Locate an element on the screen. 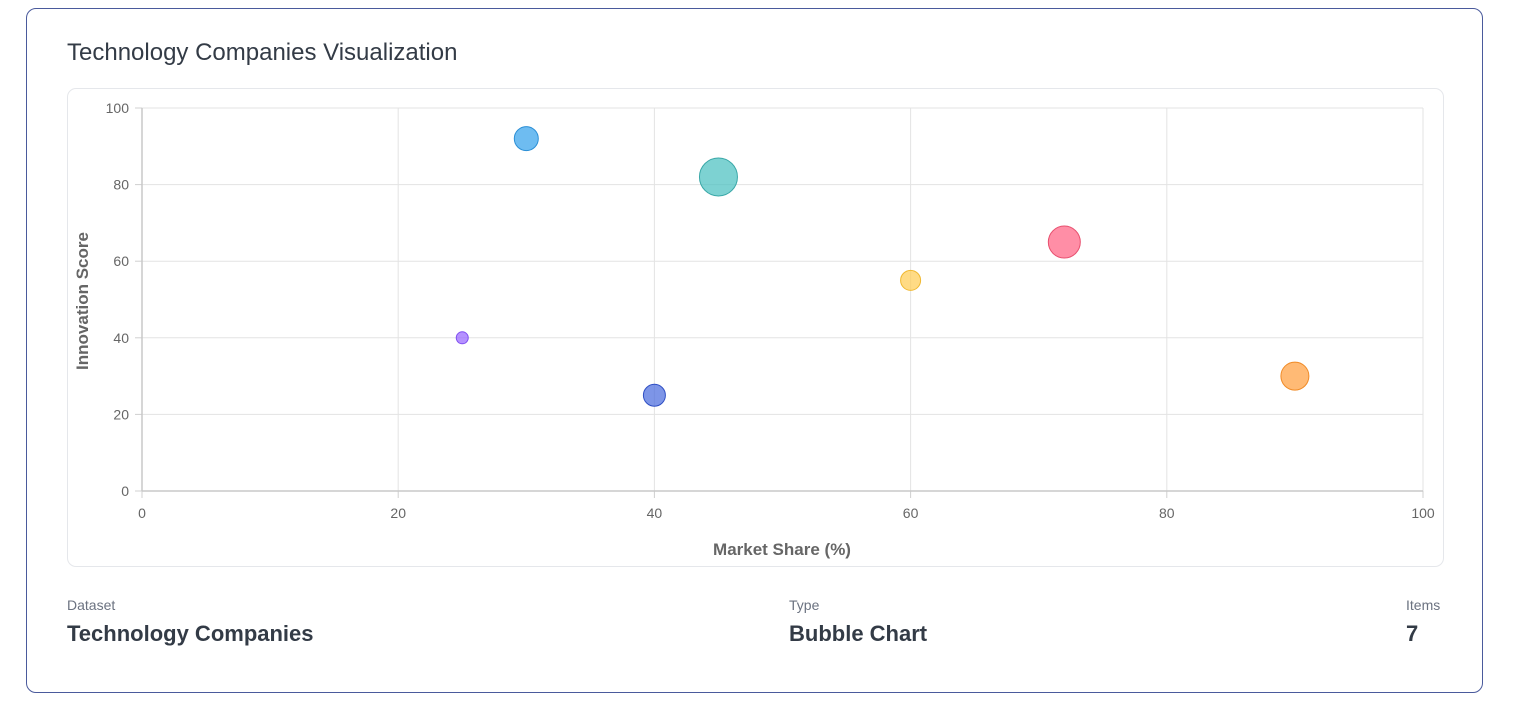 The width and height of the screenshot is (1518, 703). x-tick-label: 20 is located at coordinates (398, 513).